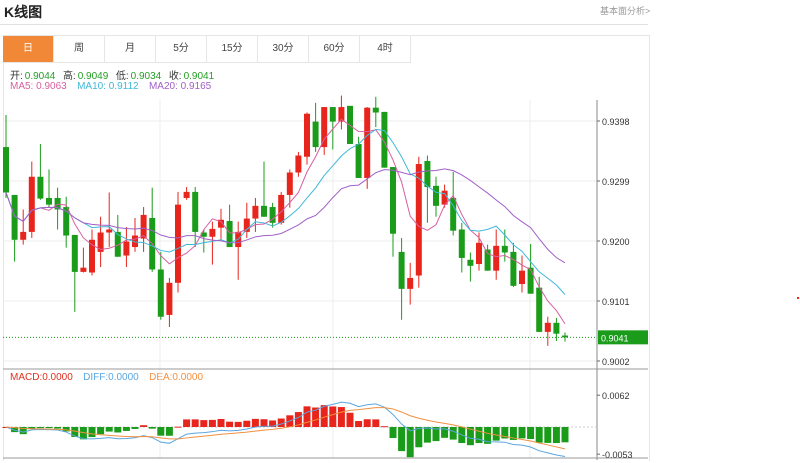  I want to click on macd-value: MACD:0.0000, so click(41, 377).